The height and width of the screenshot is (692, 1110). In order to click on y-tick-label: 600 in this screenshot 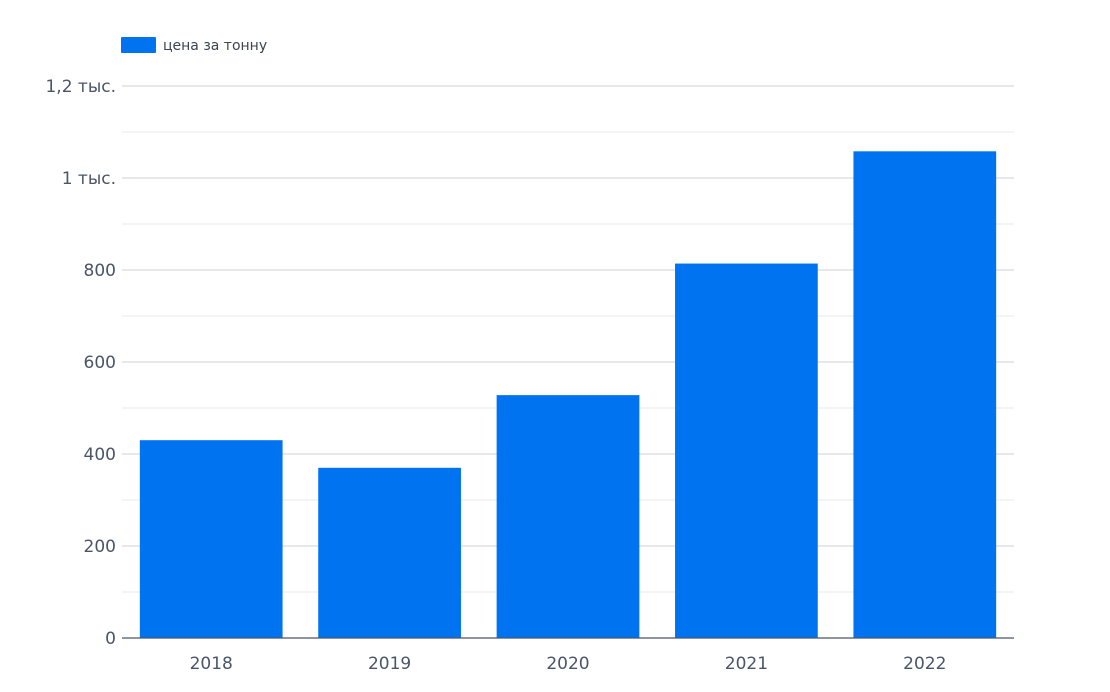, I will do `click(100, 363)`.